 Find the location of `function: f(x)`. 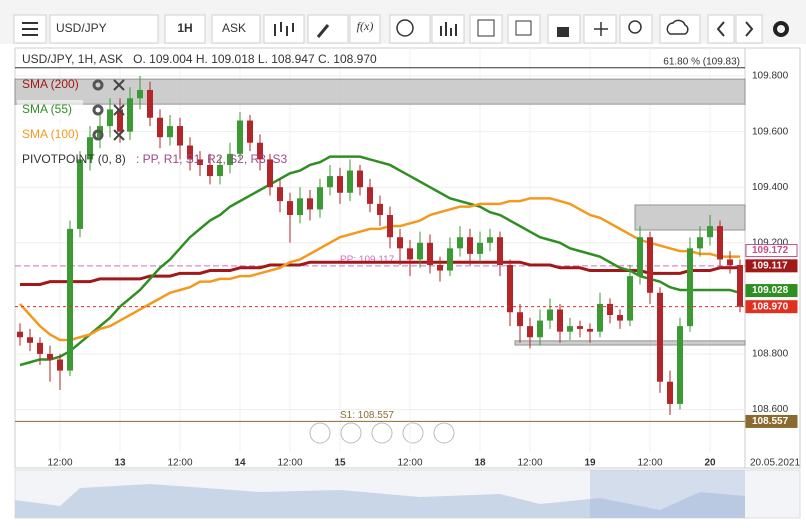

function: f(x) is located at coordinates (365, 26).